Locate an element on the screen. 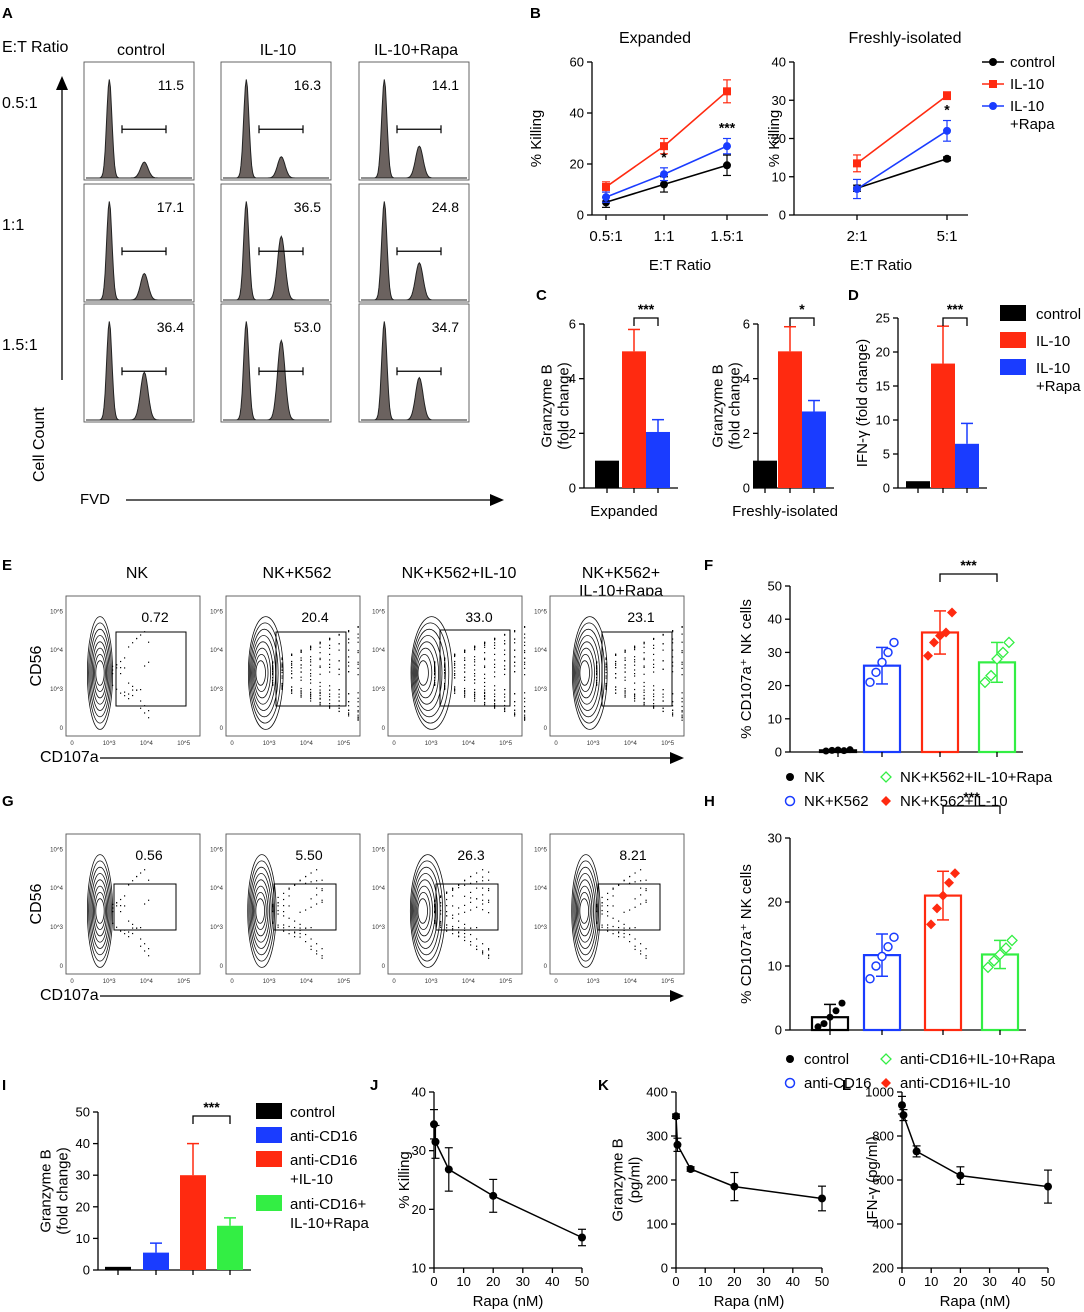 This screenshot has height=1312, width=1084. x-tick-label: 2:1 is located at coordinates (857, 236).